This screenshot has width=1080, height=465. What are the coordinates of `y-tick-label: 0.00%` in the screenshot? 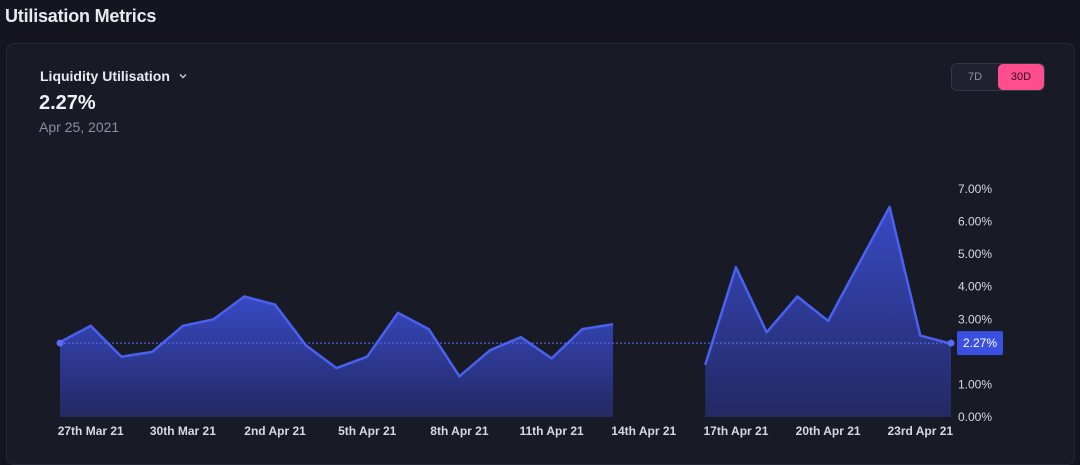 It's located at (975, 417).